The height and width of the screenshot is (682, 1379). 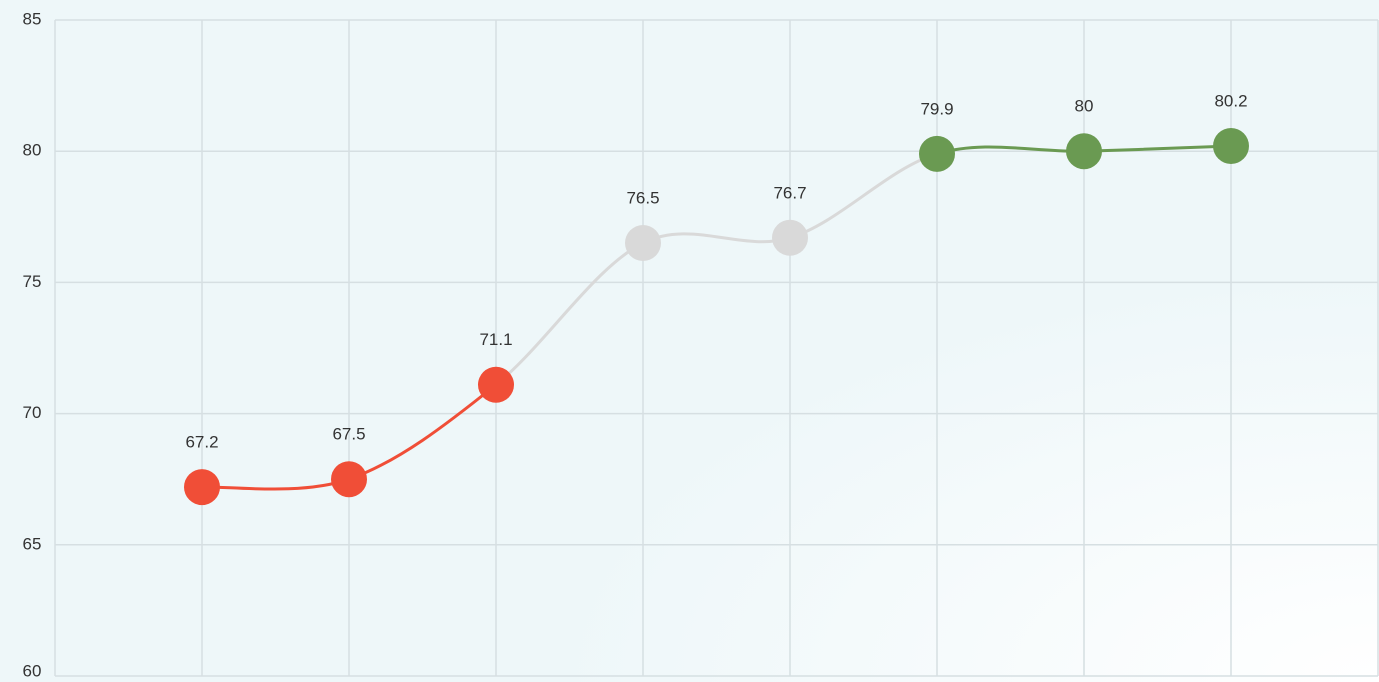 What do you see at coordinates (32, 150) in the screenshot?
I see `y-tick-label: 80` at bounding box center [32, 150].